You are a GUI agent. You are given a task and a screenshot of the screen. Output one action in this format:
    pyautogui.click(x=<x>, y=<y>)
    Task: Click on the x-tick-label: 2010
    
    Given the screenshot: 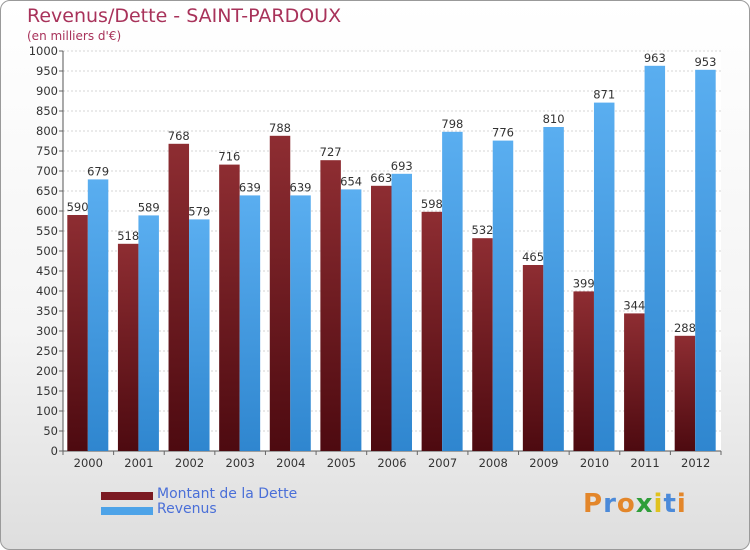 What is the action you would take?
    pyautogui.click(x=594, y=463)
    